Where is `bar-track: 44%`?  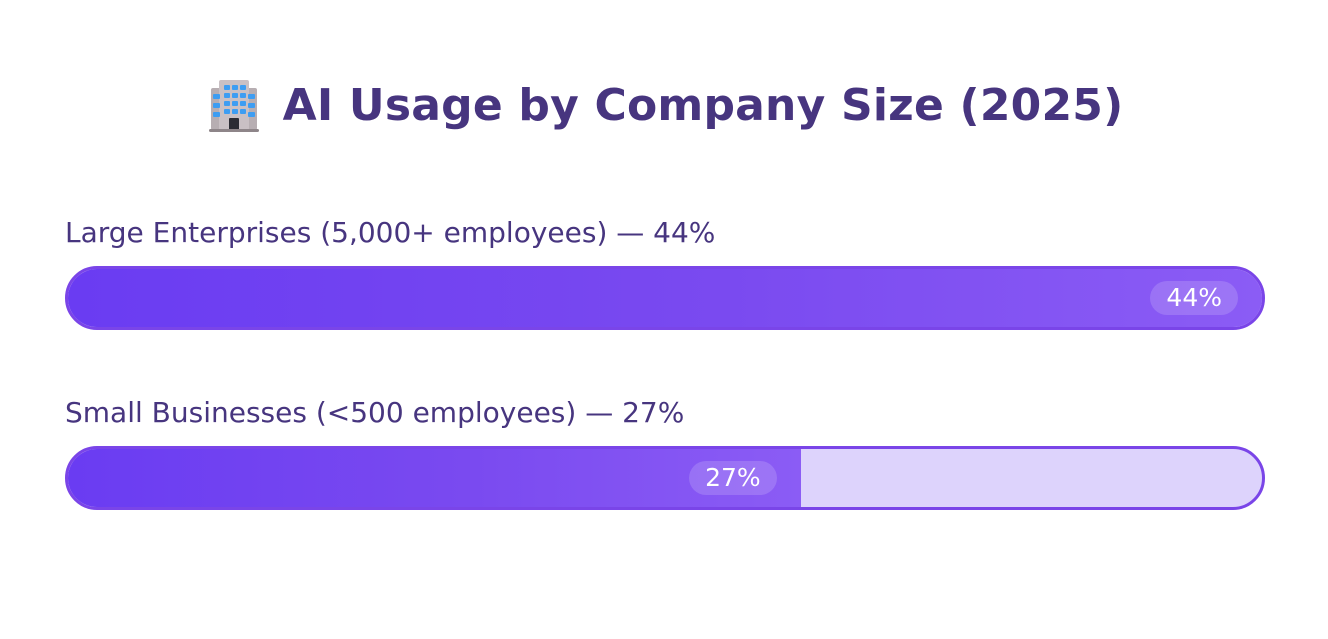
bar-track: 44% is located at coordinates (665, 298).